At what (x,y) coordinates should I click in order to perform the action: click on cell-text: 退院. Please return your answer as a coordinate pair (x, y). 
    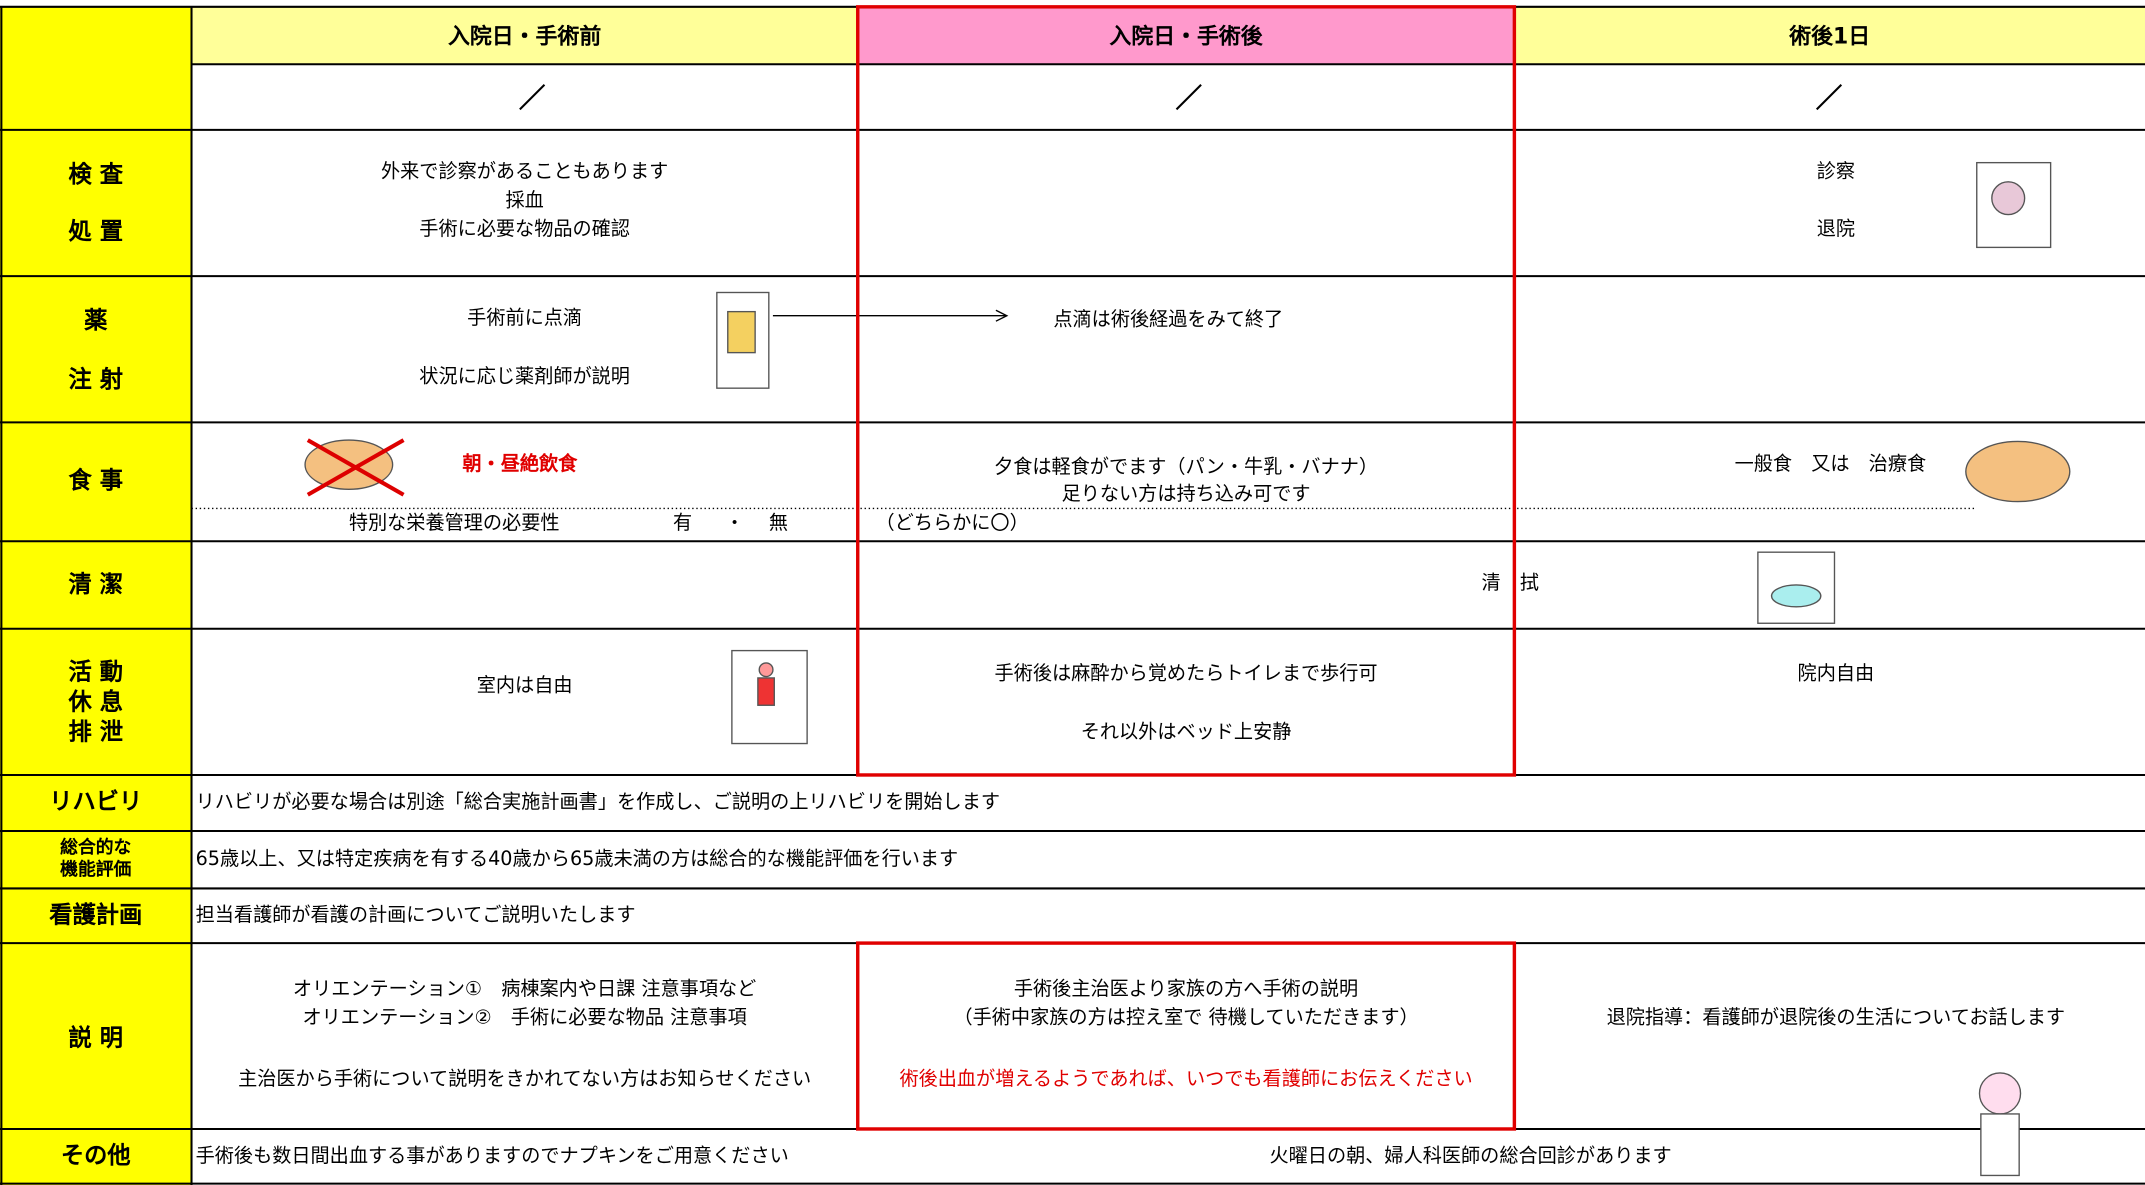
    Looking at the image, I should click on (1836, 229).